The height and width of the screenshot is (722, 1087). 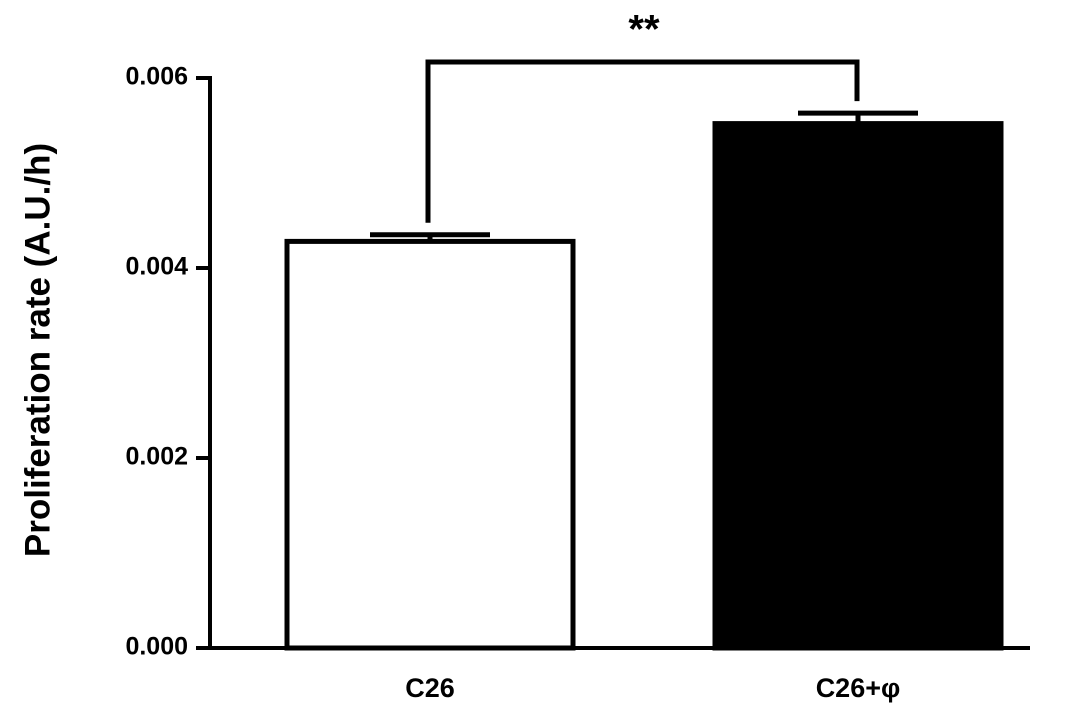 What do you see at coordinates (642, 141) in the screenshot?
I see `significance-bracket` at bounding box center [642, 141].